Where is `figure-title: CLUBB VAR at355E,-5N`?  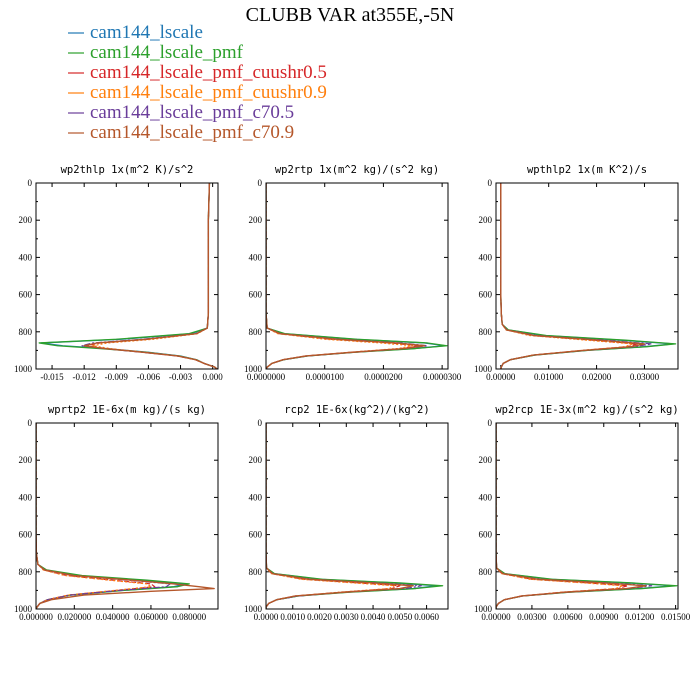 figure-title: CLUBB VAR at355E,-5N is located at coordinates (350, 15).